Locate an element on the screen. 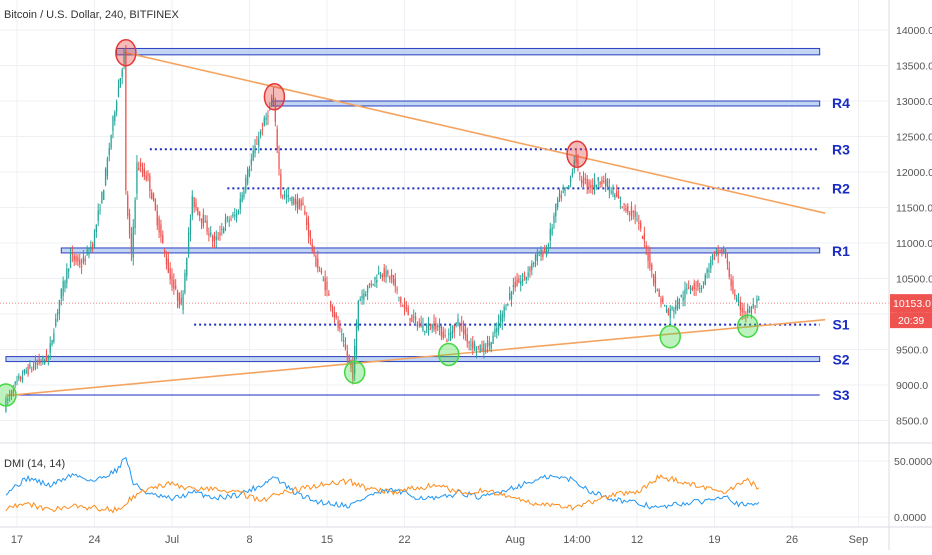 The image size is (932, 555). y-tick-label: 11500.0 is located at coordinates (914, 209).